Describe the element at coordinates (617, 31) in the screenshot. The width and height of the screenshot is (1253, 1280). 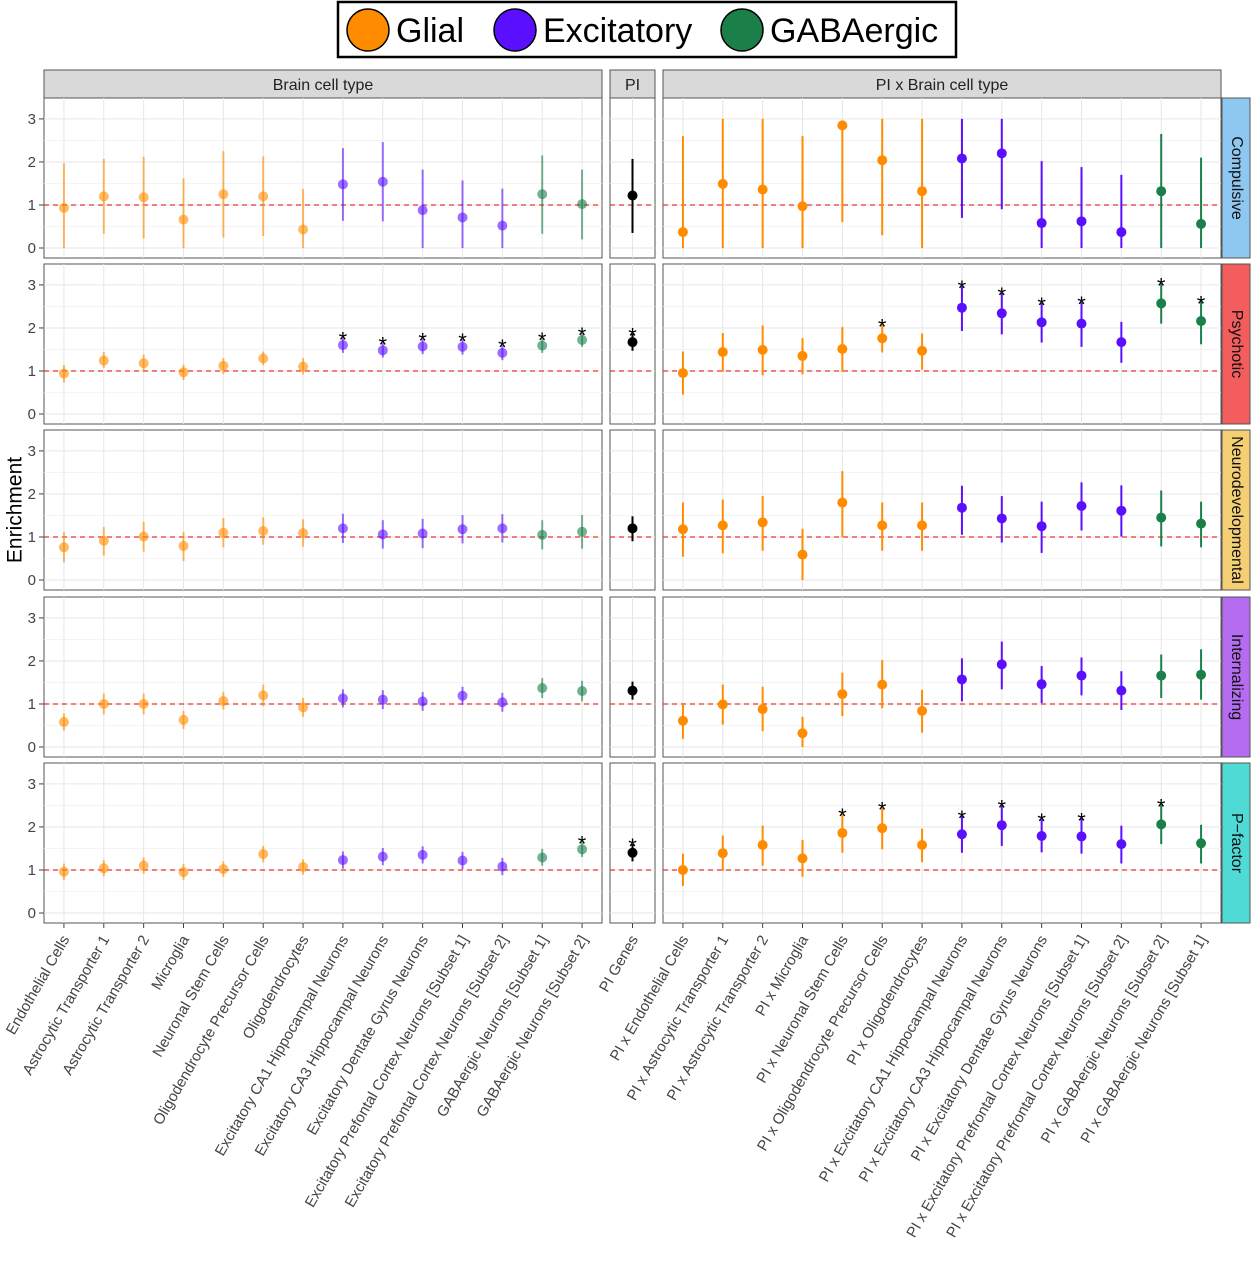
I see `legend-label-1: Excitatory` at that location.